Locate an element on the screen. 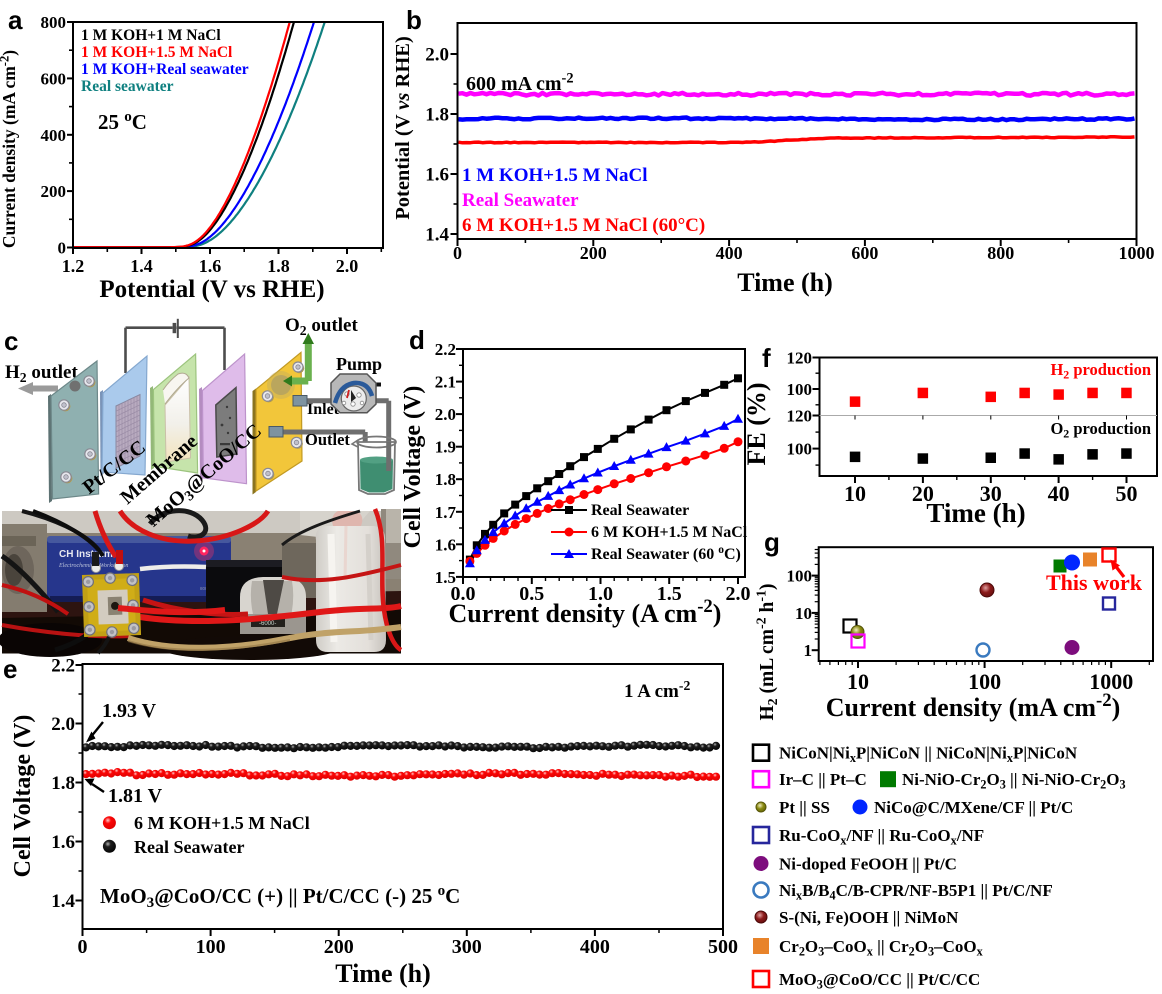 This screenshot has height=994, width=1162. svg-text: 25 oC is located at coordinates (122, 121).